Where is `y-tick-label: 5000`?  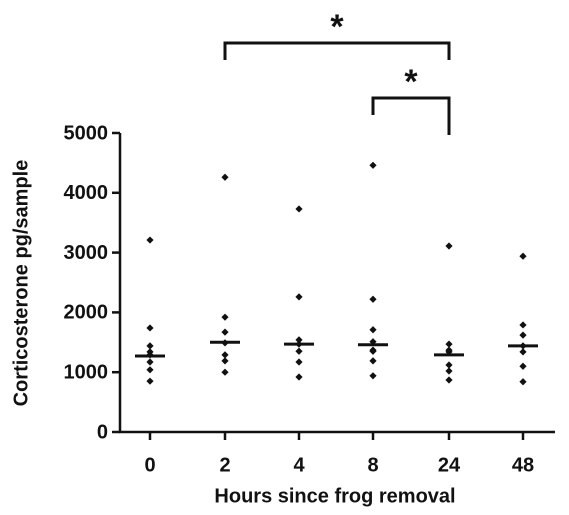
y-tick-label: 5000 is located at coordinates (86, 133).